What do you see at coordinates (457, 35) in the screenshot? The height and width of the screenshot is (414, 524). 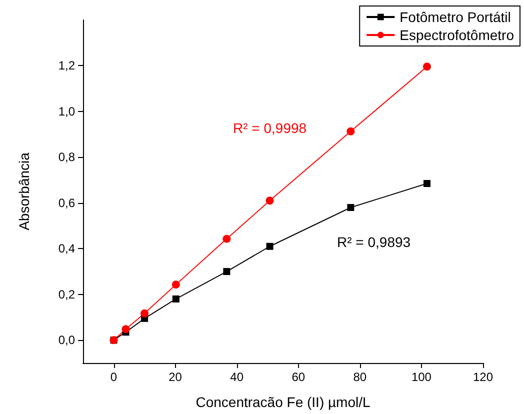 I see `legend-label: Espectrofotômetro` at bounding box center [457, 35].